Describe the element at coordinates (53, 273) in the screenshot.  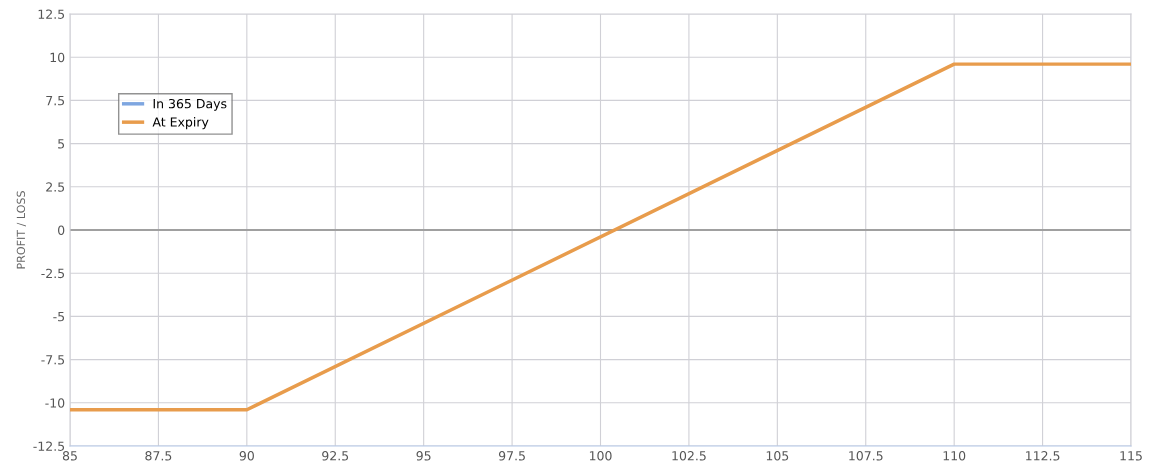
I see `y-tick-label: -2.5` at that location.